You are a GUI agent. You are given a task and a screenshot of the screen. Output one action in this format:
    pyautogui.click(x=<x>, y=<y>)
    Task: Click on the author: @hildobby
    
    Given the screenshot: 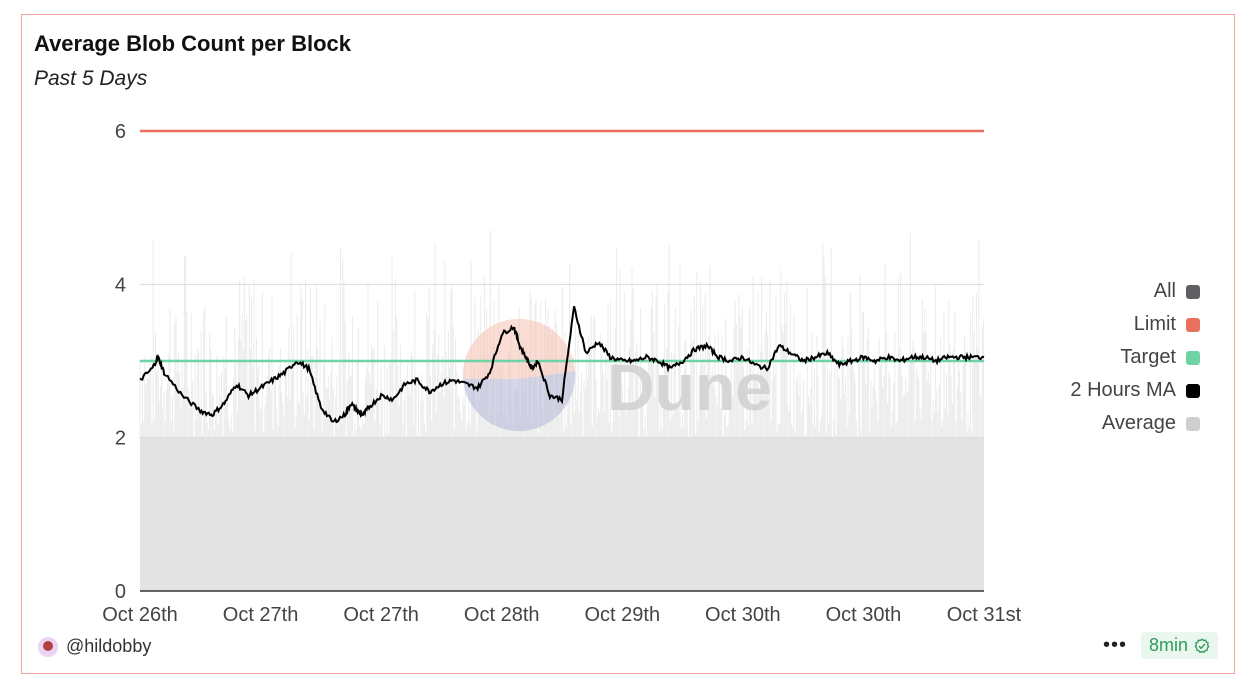 What is the action you would take?
    pyautogui.click(x=94, y=646)
    